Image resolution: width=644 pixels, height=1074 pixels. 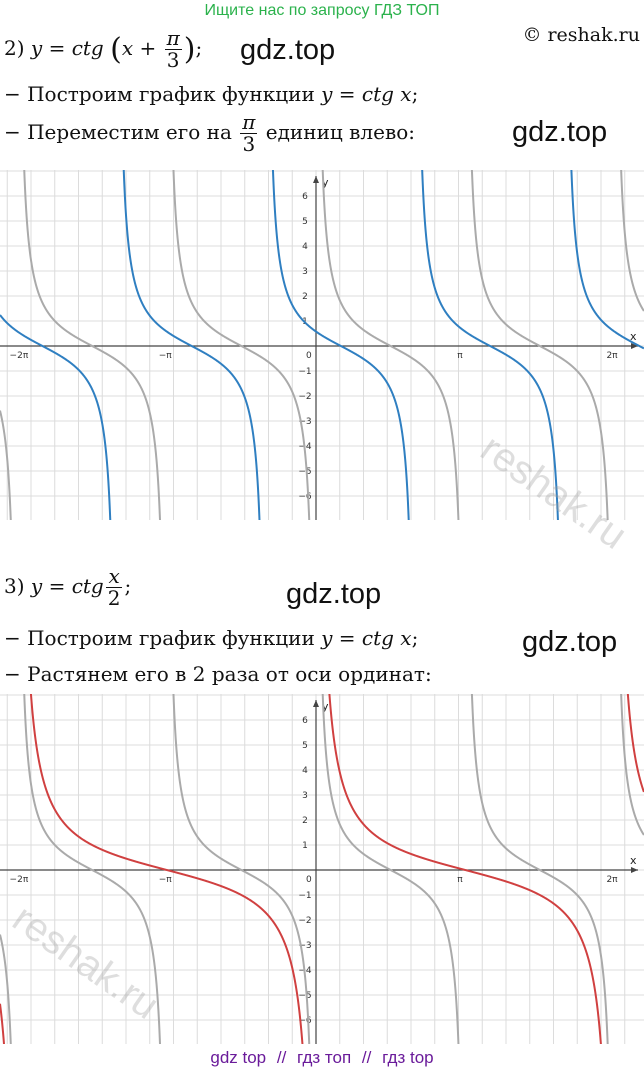 I want to click on part3-step2: − Растянем его в 2 раза от оси ординат:, so click(x=218, y=674).